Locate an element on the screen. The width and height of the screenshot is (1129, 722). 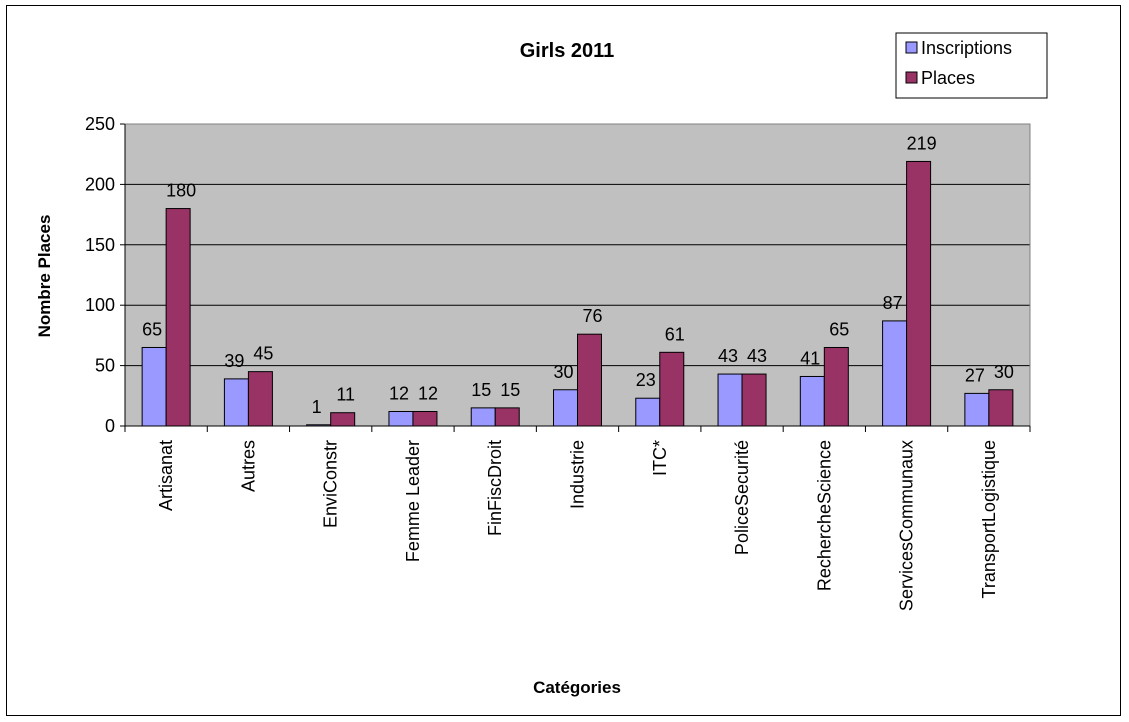
data-label: 61 is located at coordinates (675, 334).